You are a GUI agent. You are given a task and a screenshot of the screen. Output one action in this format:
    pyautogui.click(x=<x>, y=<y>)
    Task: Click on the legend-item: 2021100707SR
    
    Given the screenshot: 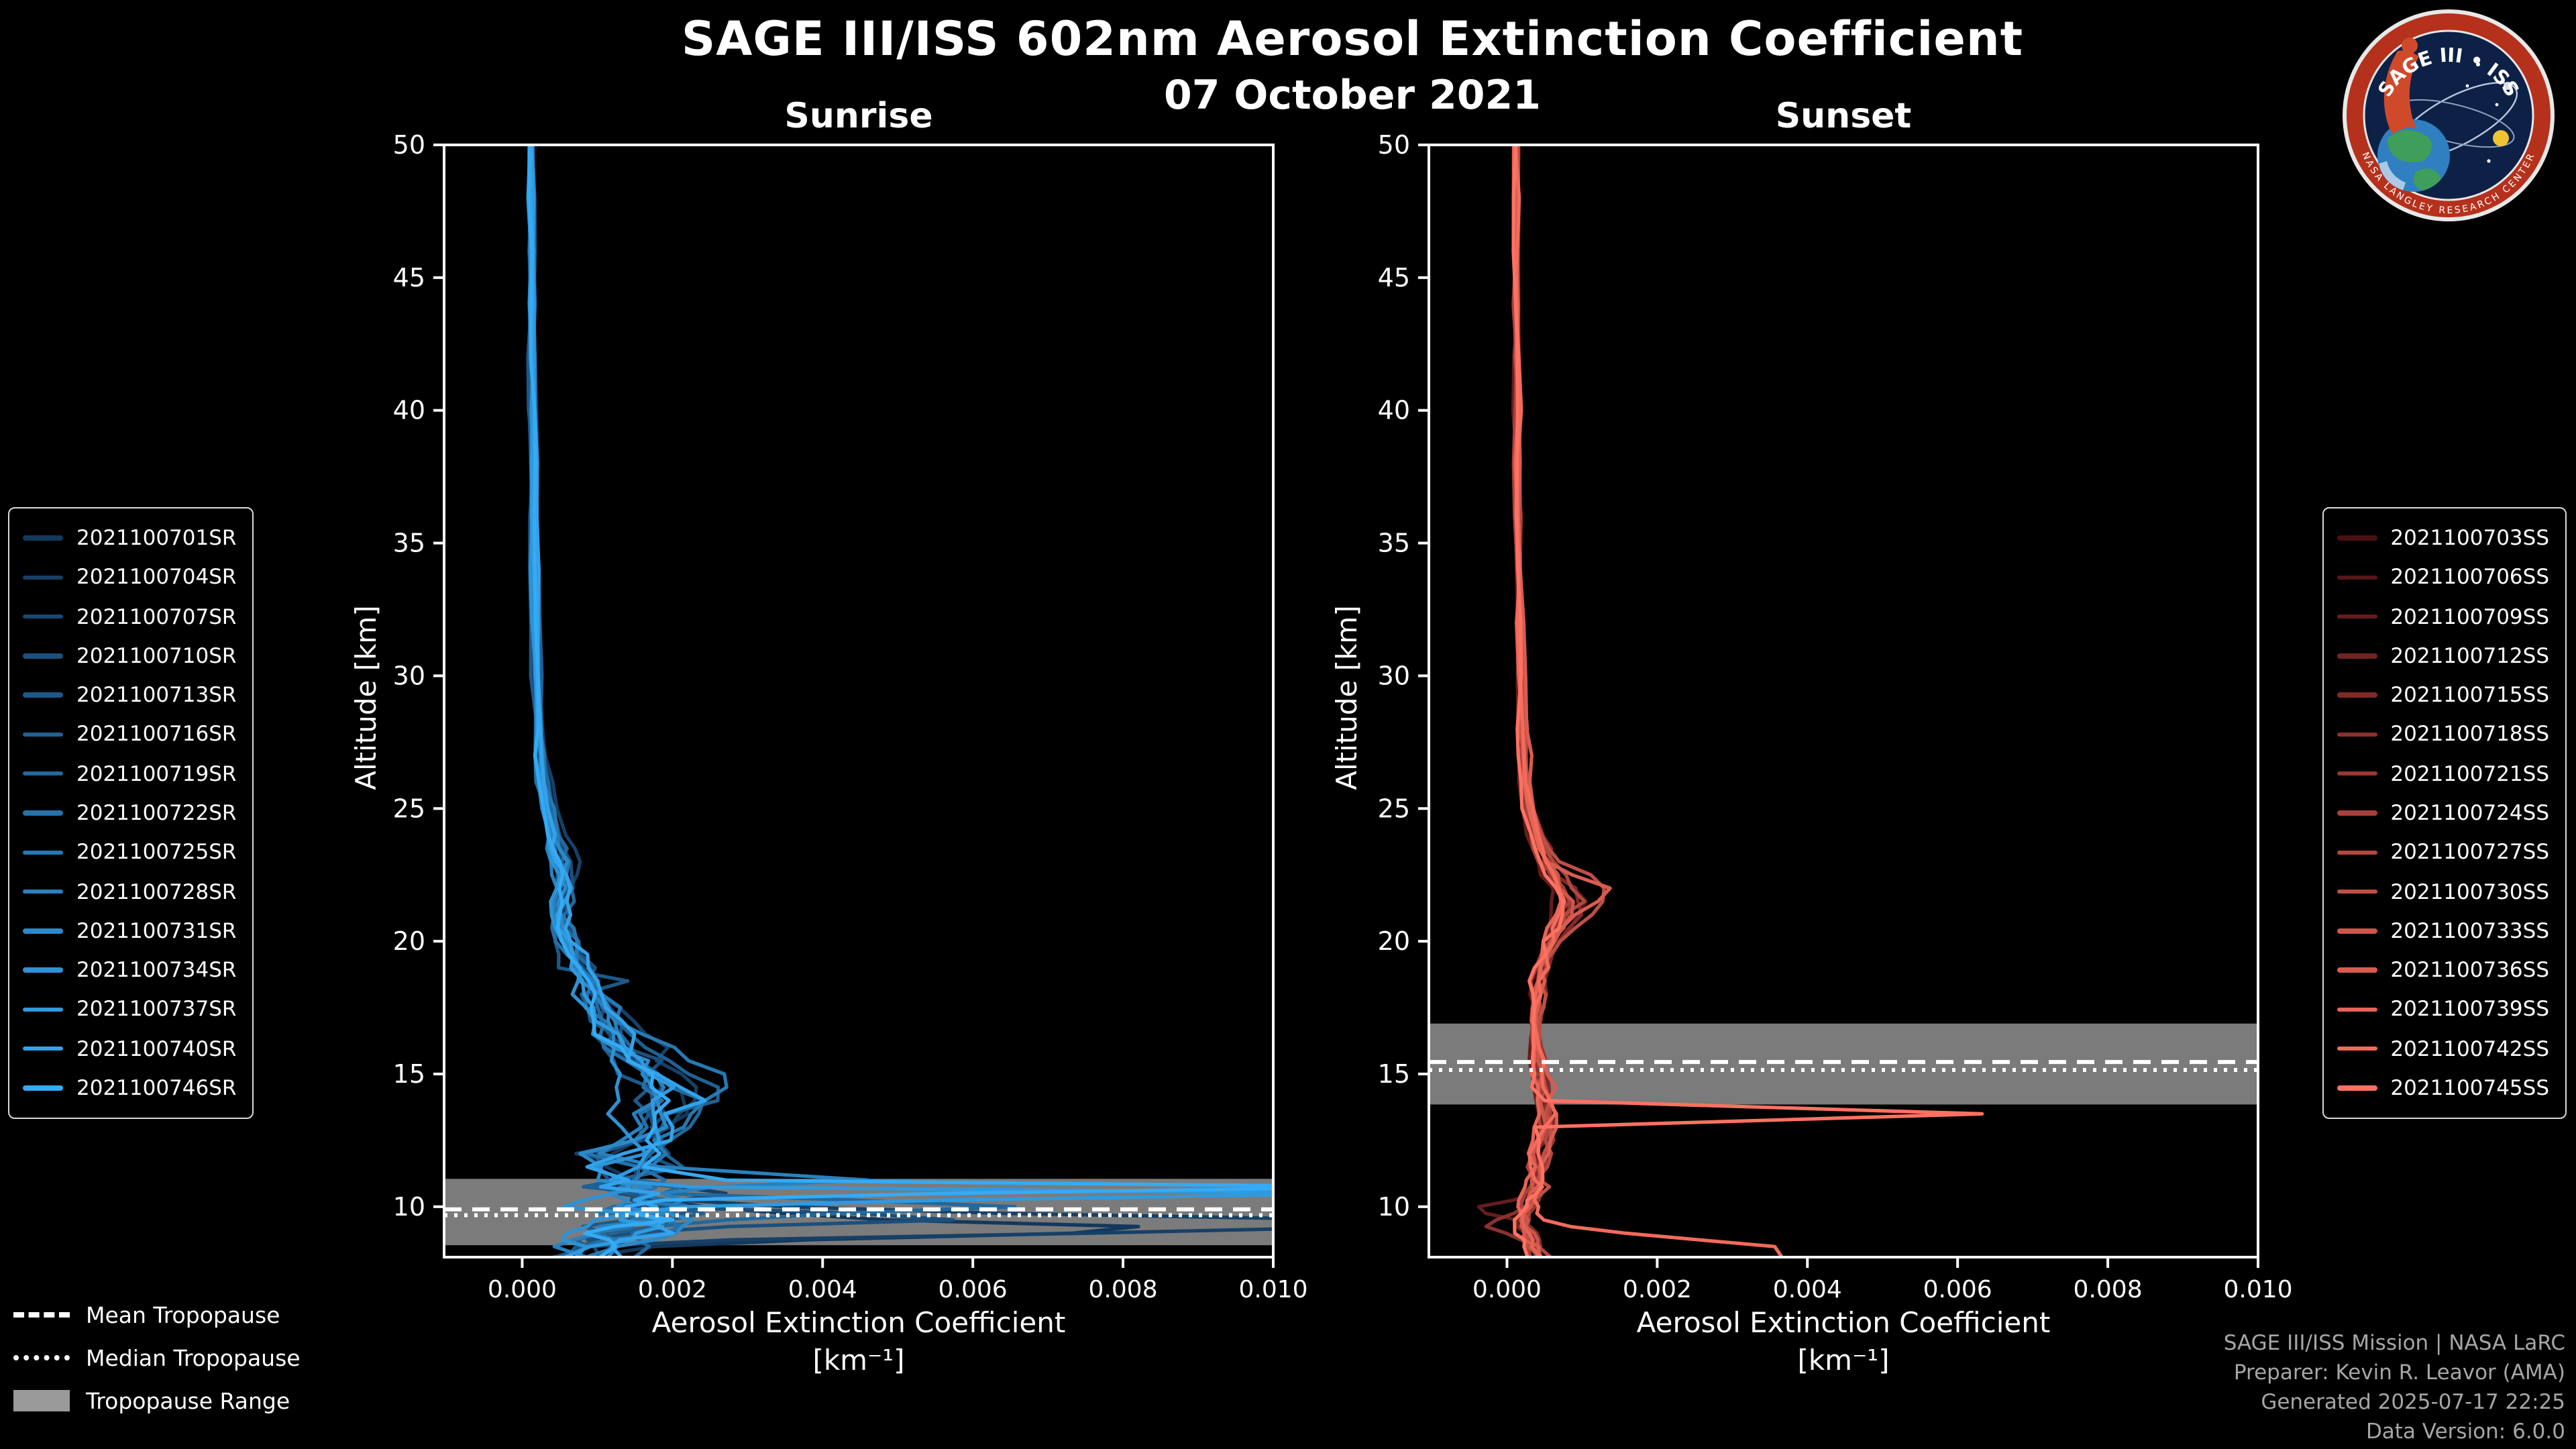 What is the action you would take?
    pyautogui.click(x=129, y=616)
    